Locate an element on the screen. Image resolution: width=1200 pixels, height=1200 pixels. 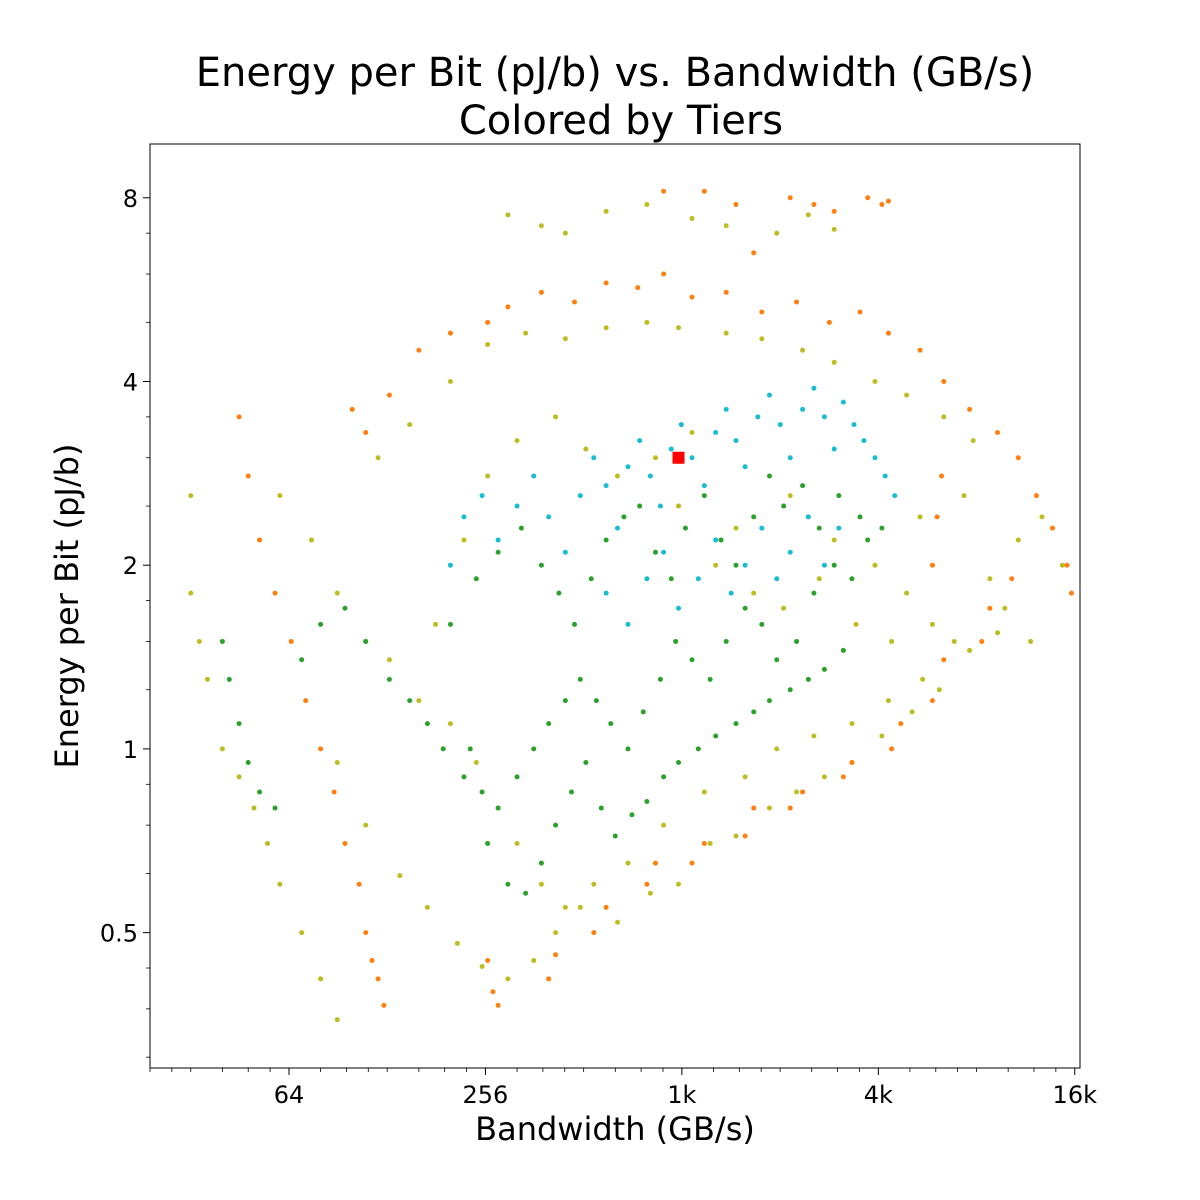
y-axis-ticks: 0.5 1 2 4 8 is located at coordinates (125, 621).